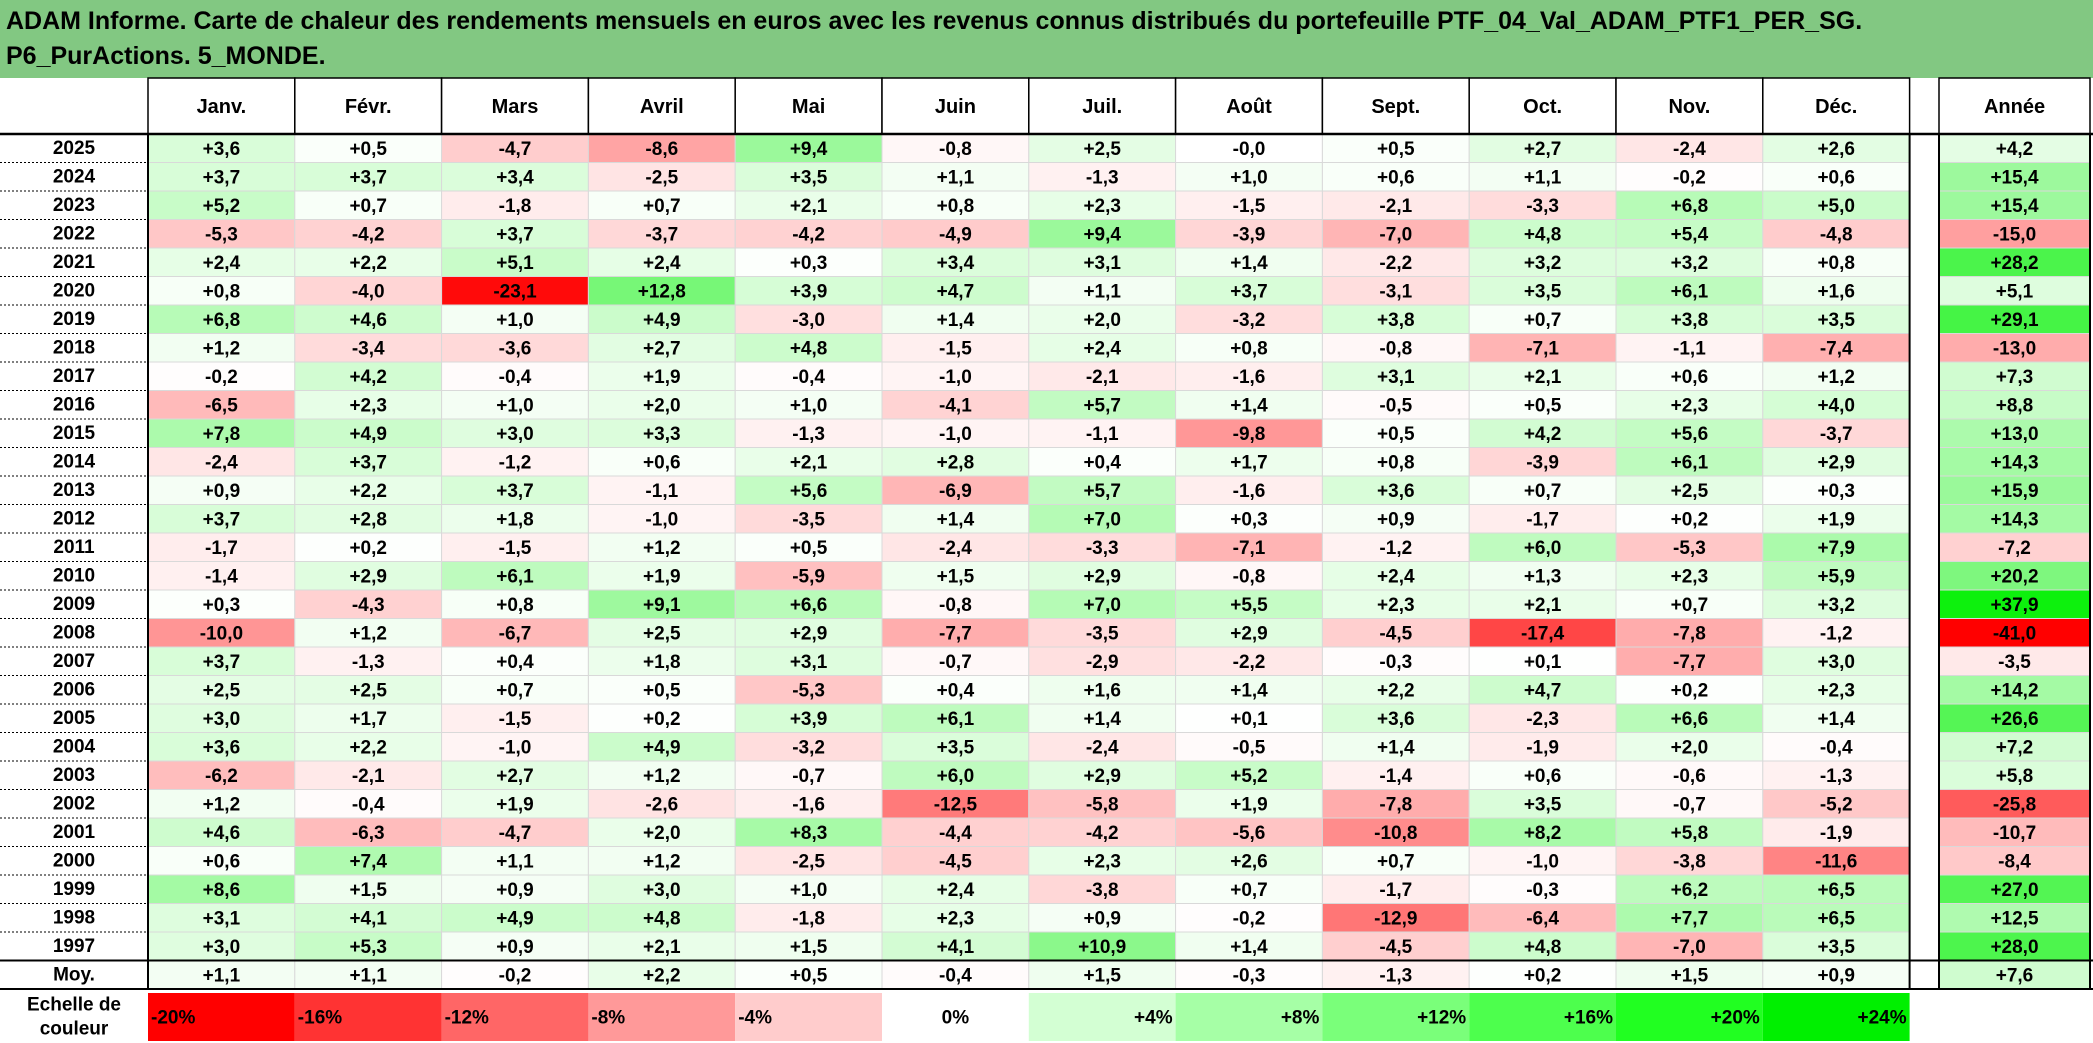 This screenshot has height=1043, width=2093. I want to click on scale-stop-label: +16%, so click(1588, 1018).